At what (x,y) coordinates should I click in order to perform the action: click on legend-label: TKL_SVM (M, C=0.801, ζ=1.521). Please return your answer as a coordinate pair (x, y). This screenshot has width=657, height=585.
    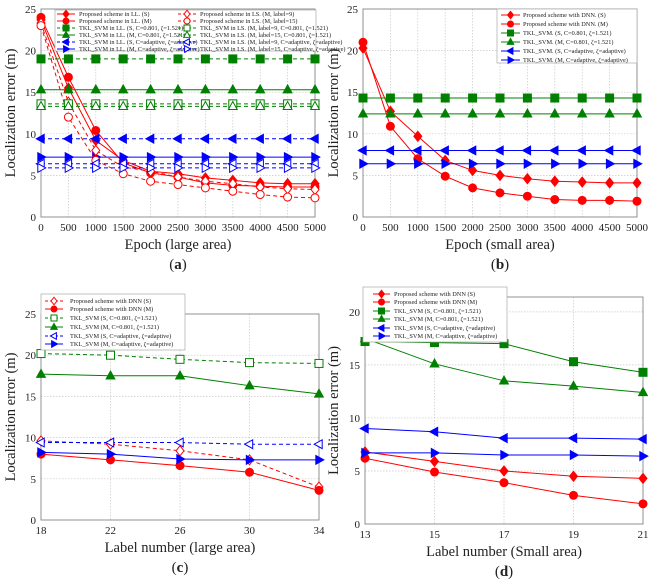
    Looking at the image, I should click on (114, 327).